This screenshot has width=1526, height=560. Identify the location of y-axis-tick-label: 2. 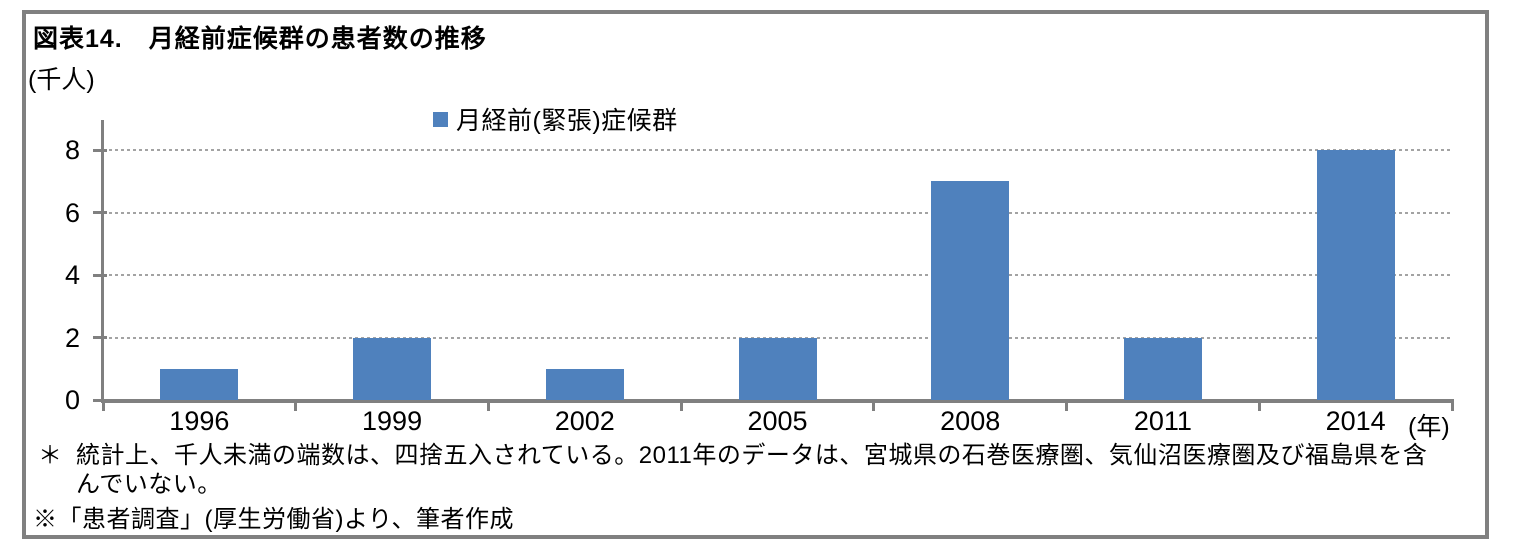
(72, 337).